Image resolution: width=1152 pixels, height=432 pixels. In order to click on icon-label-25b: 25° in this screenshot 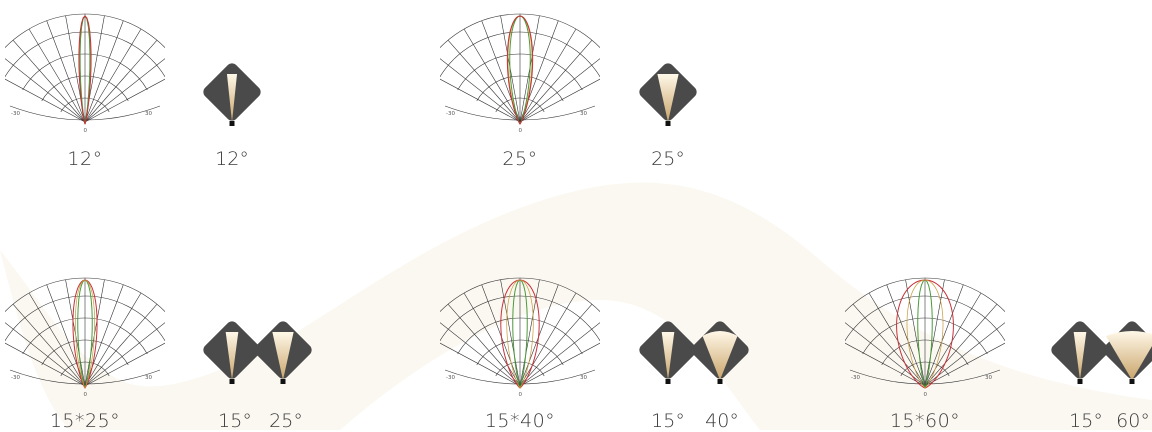, I will do `click(286, 421)`.